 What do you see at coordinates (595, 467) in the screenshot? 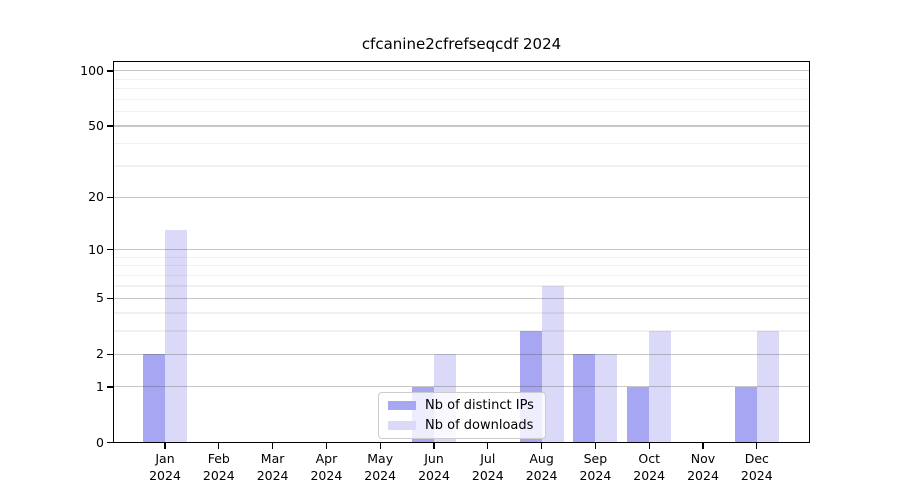
I see `x-tick-label: Sep 2024` at bounding box center [595, 467].